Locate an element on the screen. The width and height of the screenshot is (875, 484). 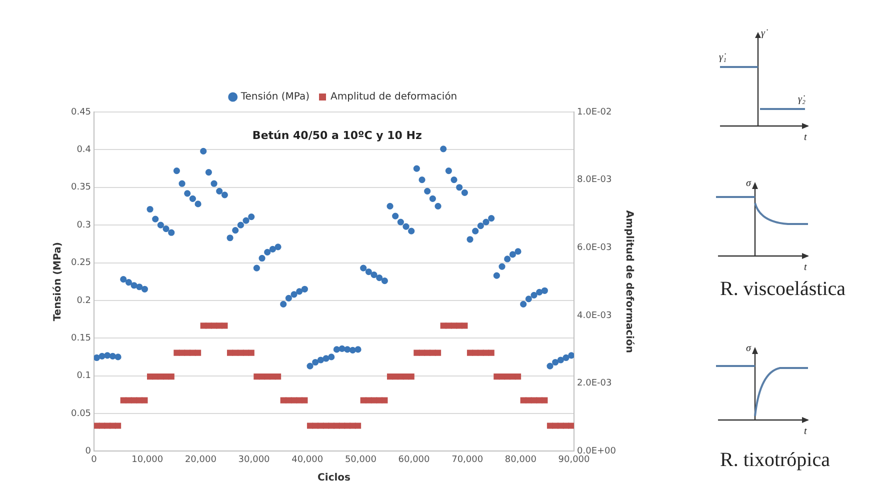
y2-tick-label: 1.0E-02 is located at coordinates (594, 112).